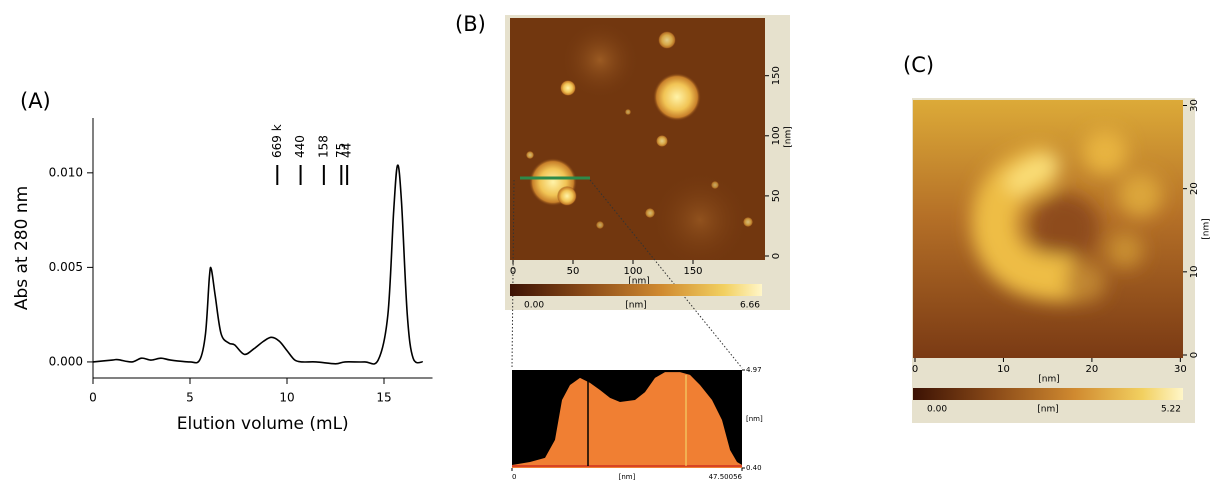 The height and width of the screenshot is (480, 1210). What do you see at coordinates (1194, 188) in the screenshot?
I see `y-tick-label: 20` at bounding box center [1194, 188].